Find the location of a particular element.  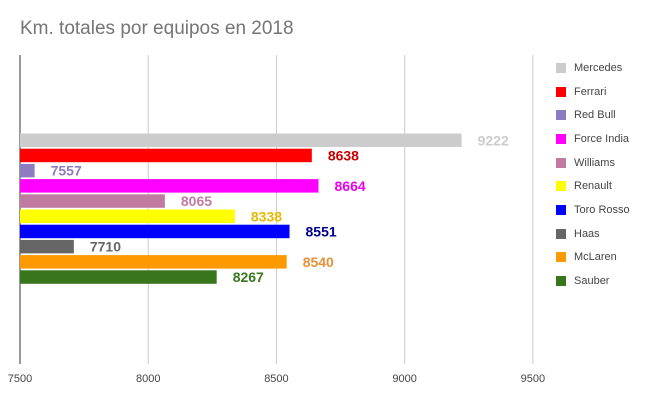

legend-item: Mercedes is located at coordinates (593, 68).